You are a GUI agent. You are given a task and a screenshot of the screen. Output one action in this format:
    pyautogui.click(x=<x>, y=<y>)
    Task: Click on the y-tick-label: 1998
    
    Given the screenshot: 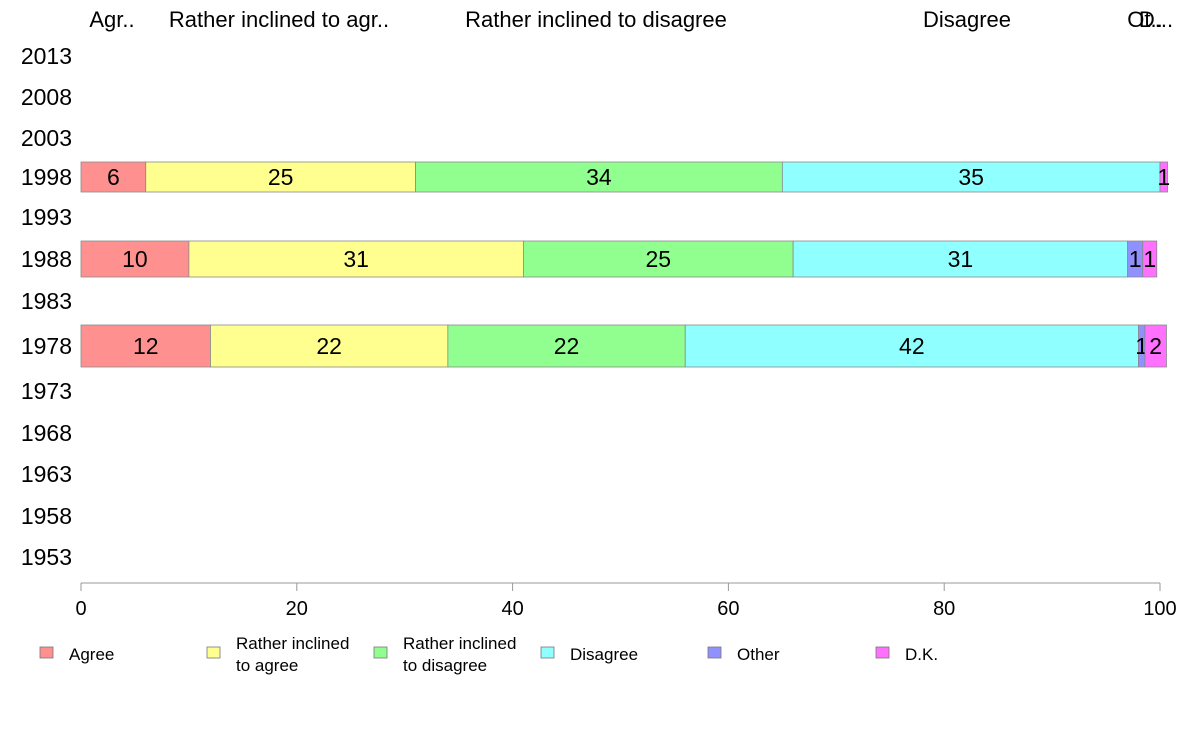 What is the action you would take?
    pyautogui.click(x=46, y=177)
    